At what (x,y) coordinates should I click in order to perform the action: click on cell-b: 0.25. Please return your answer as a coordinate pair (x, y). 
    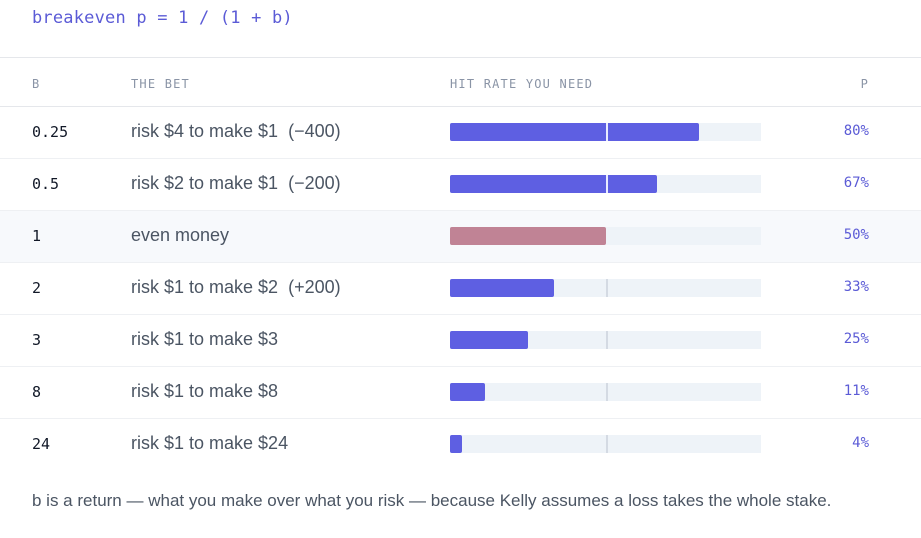
    Looking at the image, I should click on (50, 132).